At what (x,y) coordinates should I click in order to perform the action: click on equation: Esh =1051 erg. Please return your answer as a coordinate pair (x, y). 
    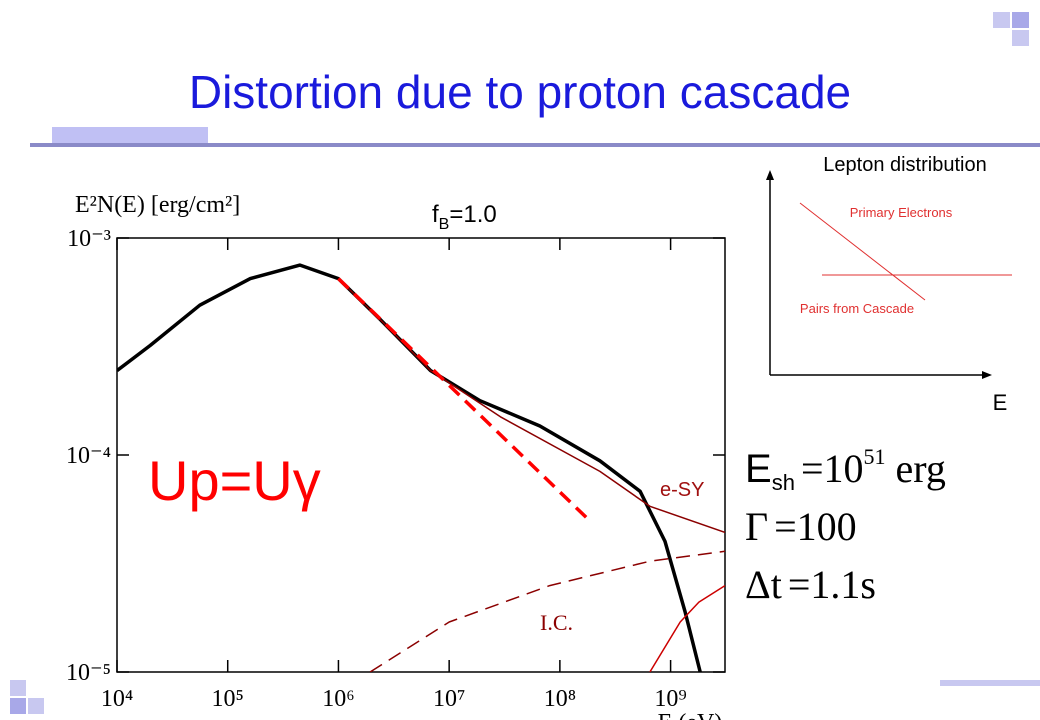
    Looking at the image, I should click on (845, 469).